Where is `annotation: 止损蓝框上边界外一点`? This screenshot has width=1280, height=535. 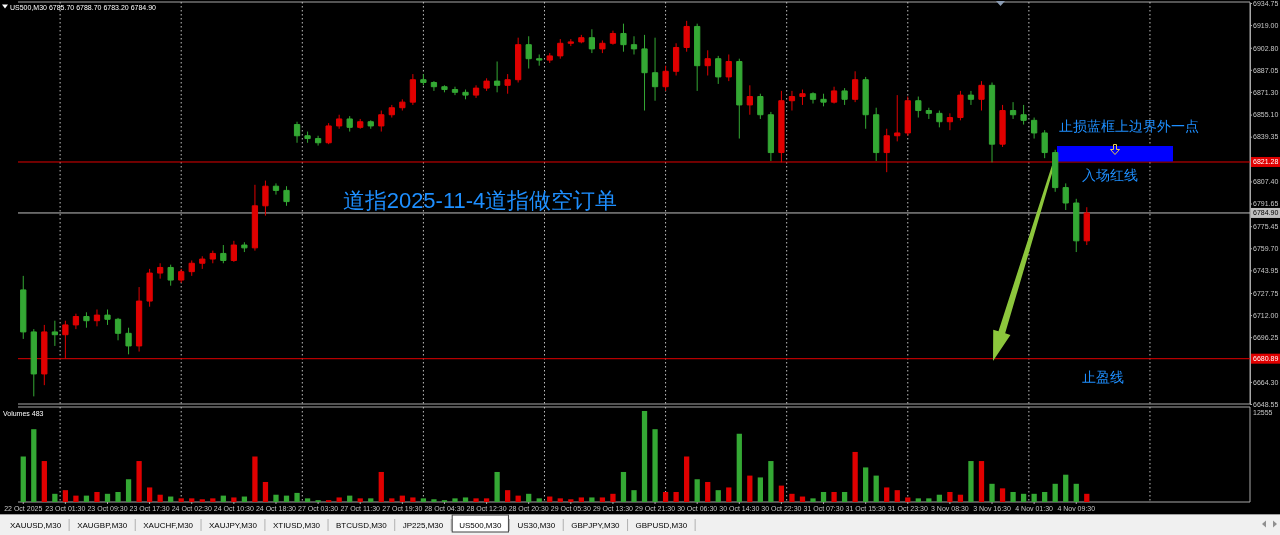 annotation: 止损蓝框上边界外一点 is located at coordinates (1129, 126).